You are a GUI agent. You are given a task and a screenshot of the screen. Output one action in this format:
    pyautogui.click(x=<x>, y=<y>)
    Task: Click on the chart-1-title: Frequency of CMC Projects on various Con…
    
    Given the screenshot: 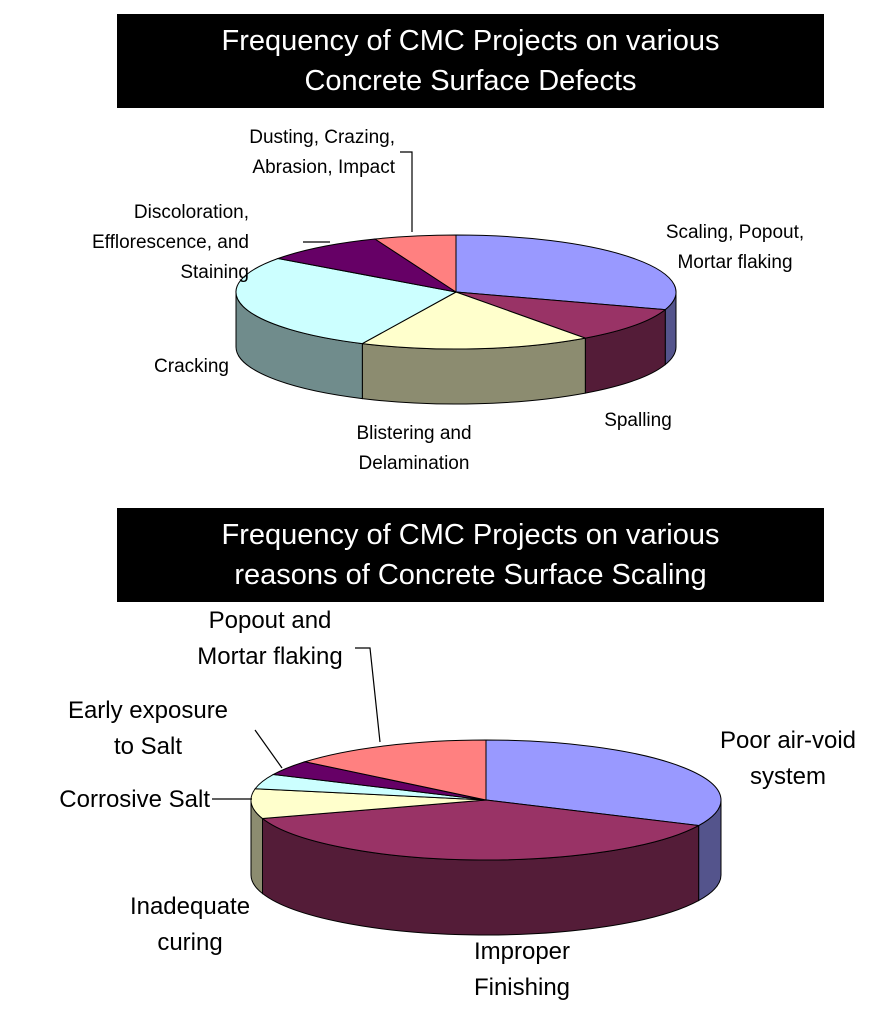 What is the action you would take?
    pyautogui.click(x=470, y=61)
    